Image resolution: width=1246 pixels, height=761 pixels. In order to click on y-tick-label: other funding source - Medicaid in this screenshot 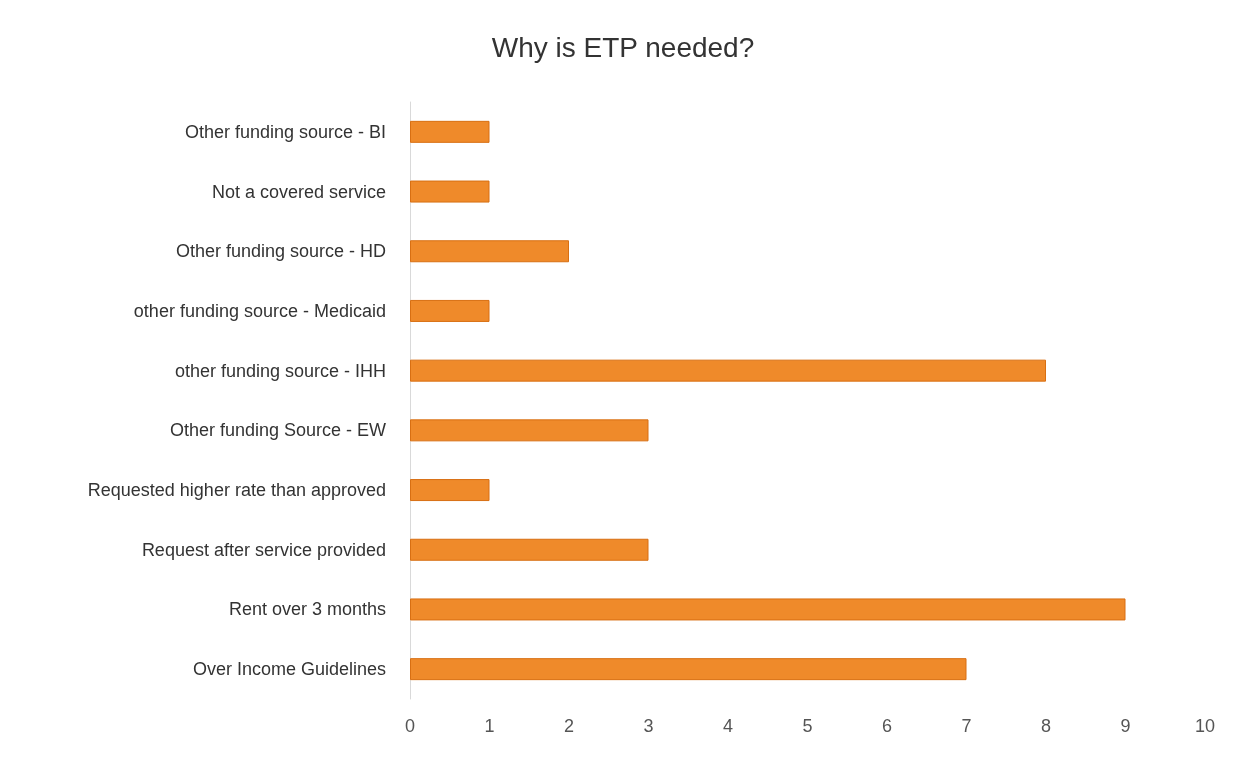, I will do `click(259, 310)`.